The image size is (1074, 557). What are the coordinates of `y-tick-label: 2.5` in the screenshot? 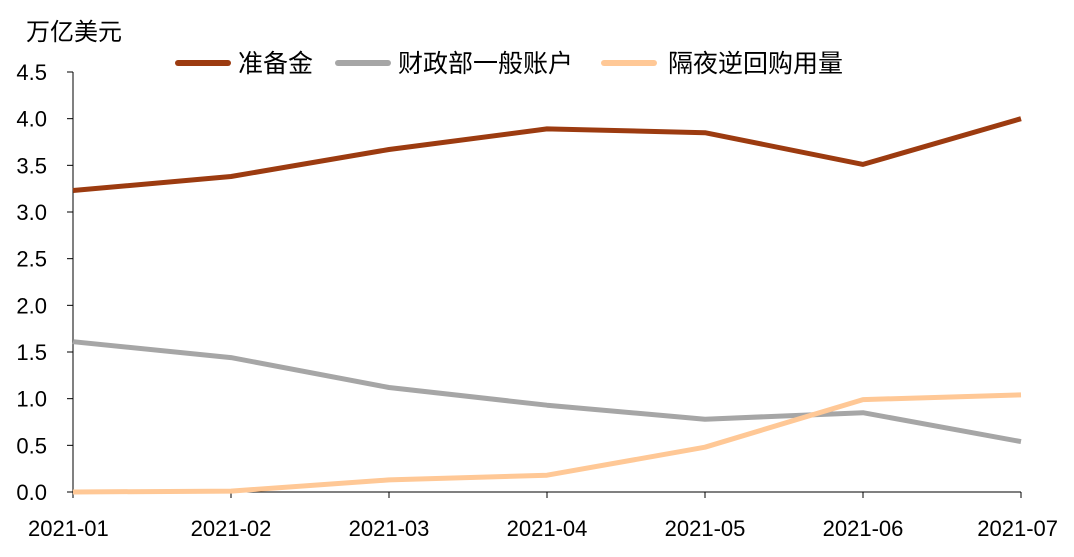 It's located at (31, 259).